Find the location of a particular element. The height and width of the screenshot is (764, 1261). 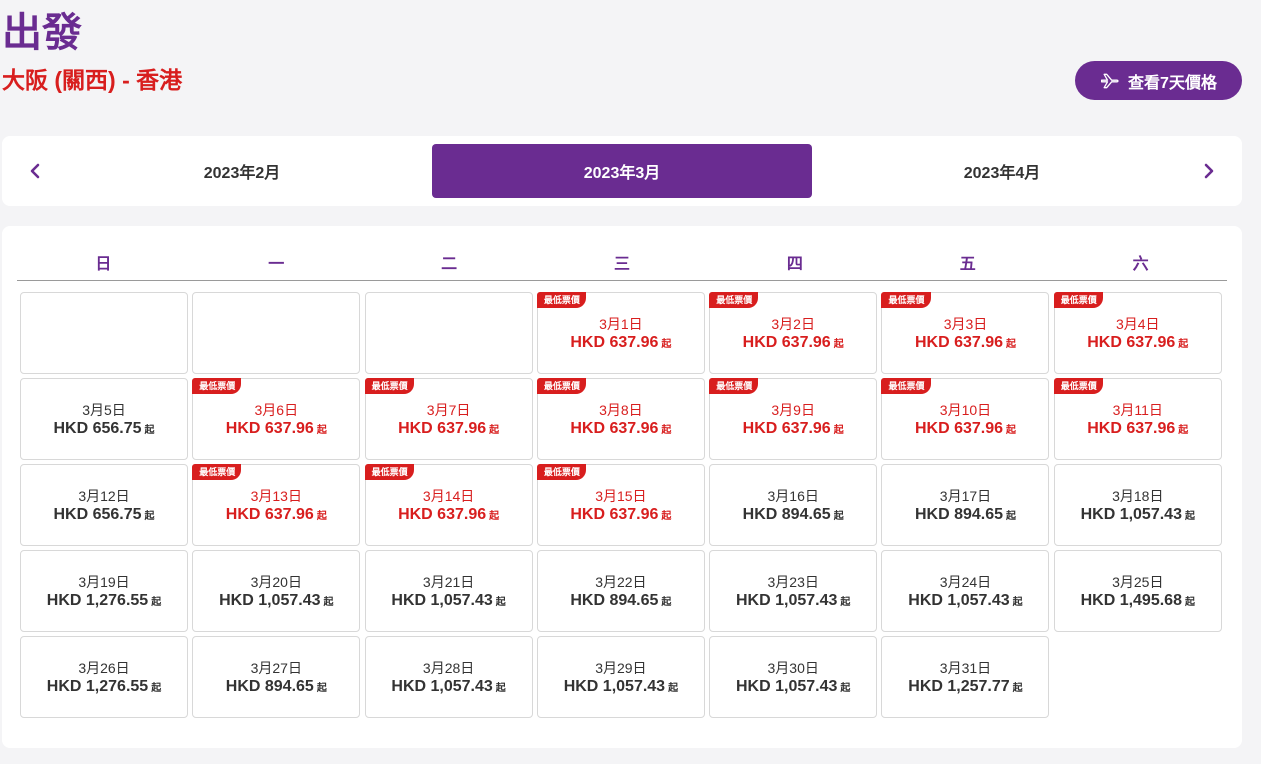

weekday-sun: 日 is located at coordinates (103, 264).